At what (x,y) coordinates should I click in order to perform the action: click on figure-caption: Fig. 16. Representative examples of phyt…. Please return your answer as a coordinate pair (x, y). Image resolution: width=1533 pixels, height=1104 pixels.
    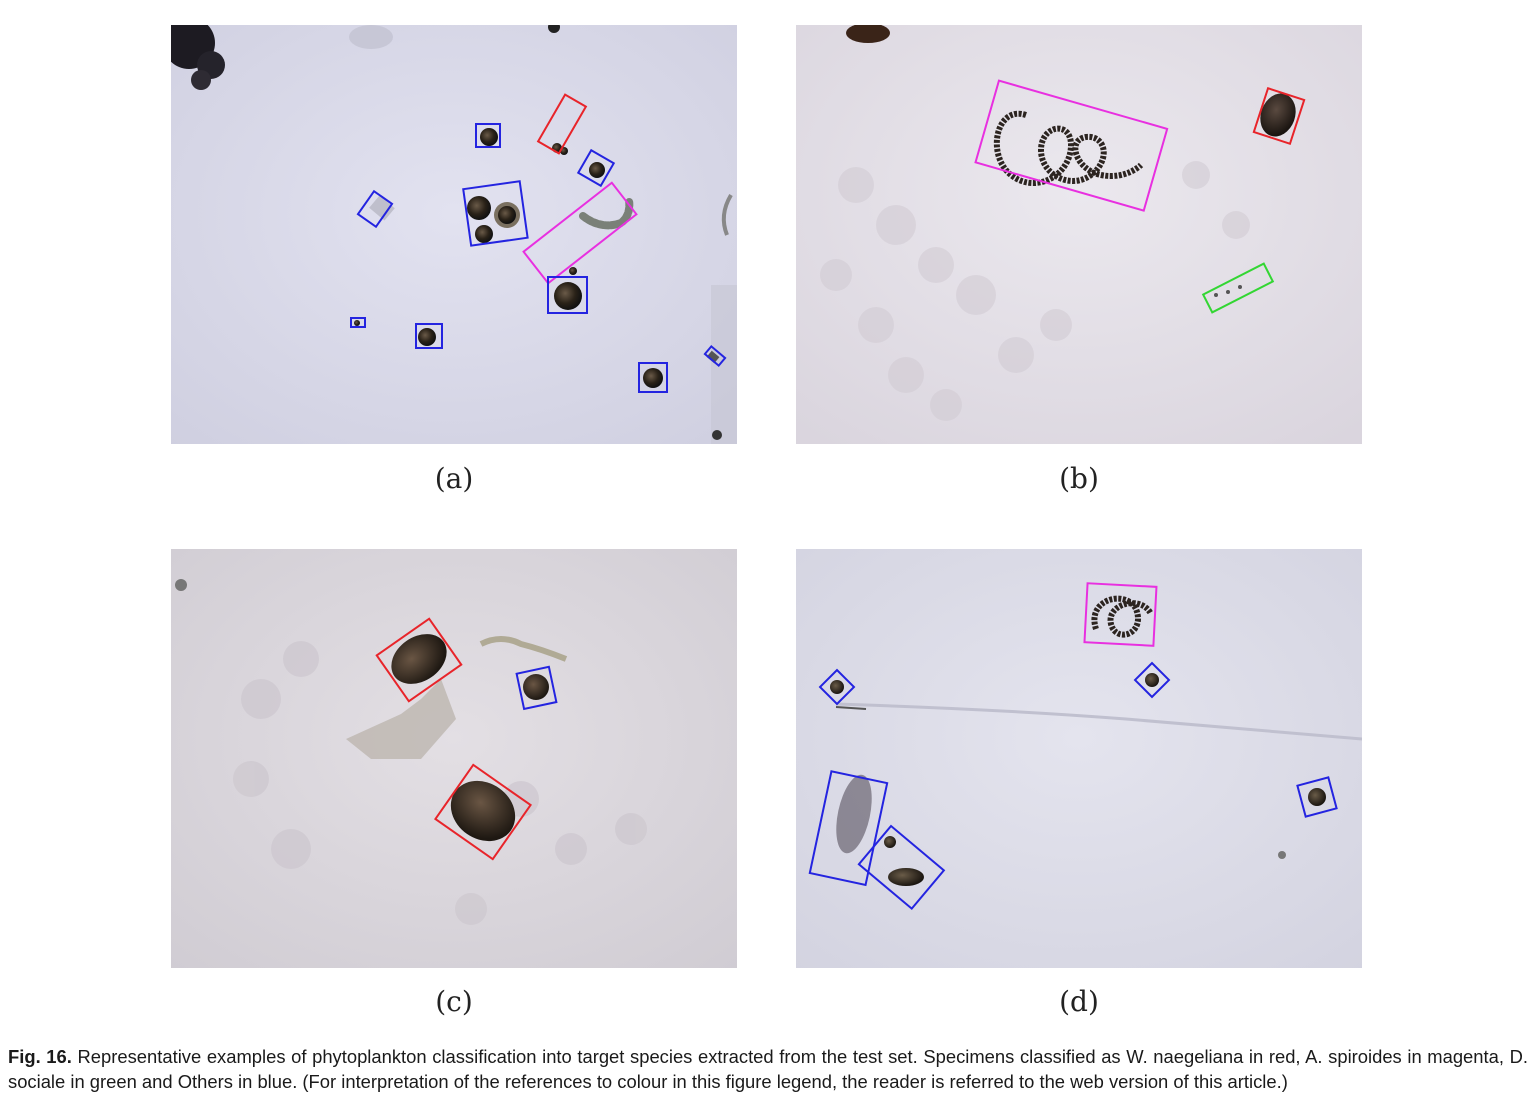
    Looking at the image, I should click on (768, 1069).